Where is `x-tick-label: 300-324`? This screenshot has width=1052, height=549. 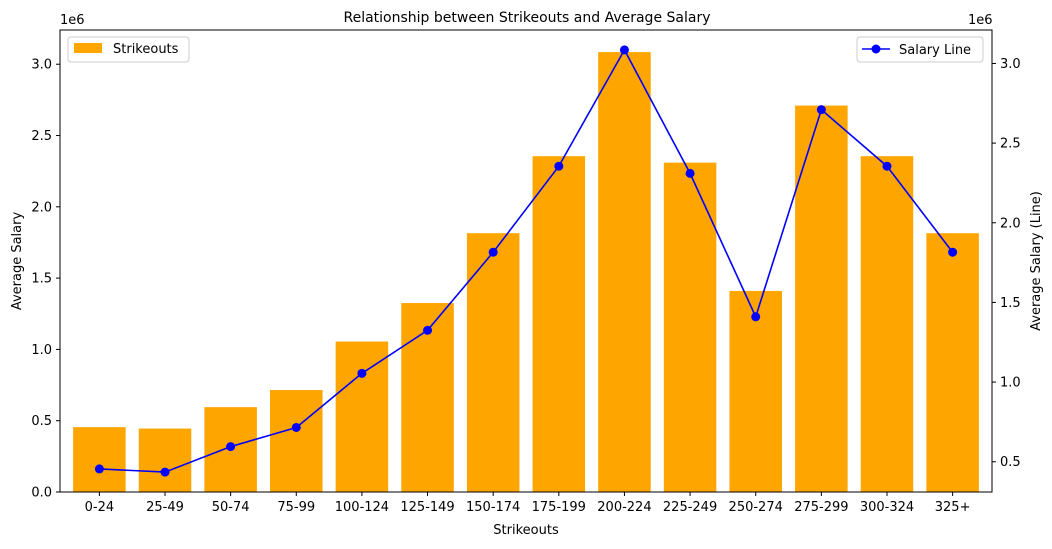
x-tick-label: 300-324 is located at coordinates (887, 507).